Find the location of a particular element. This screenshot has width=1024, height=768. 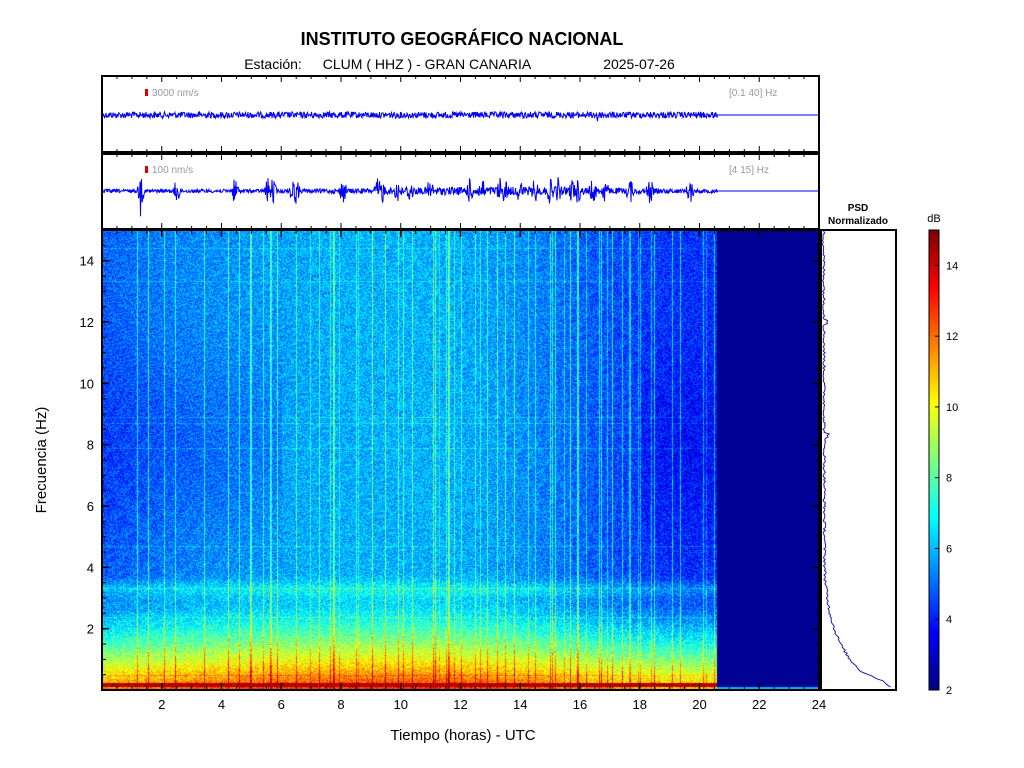

colorbar-tick-label: 10 is located at coordinates (952, 408).